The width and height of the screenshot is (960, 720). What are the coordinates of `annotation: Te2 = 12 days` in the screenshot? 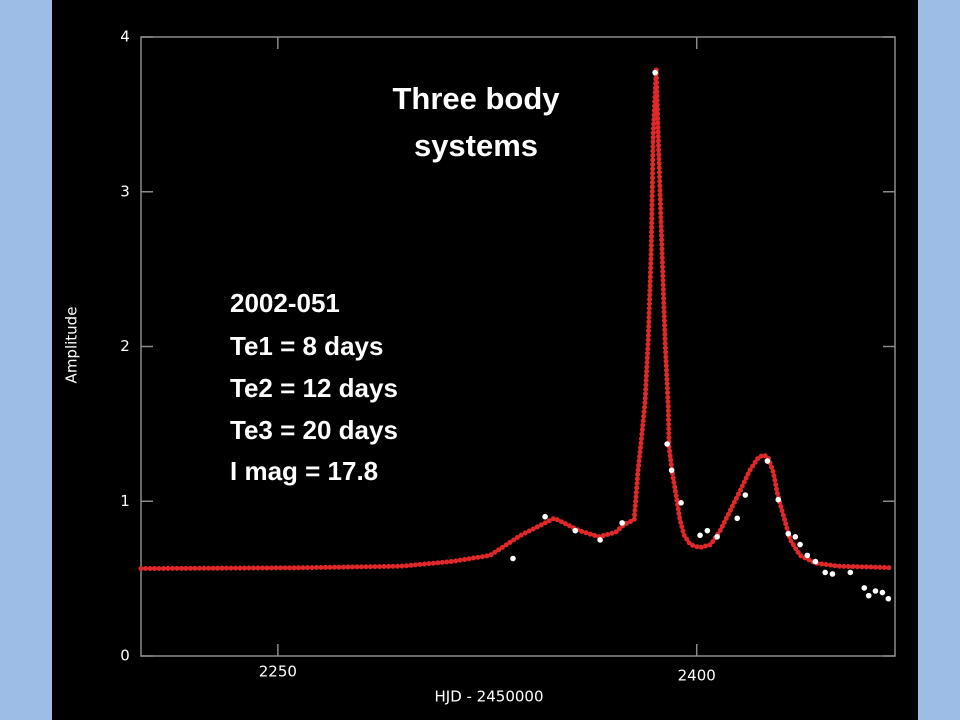 It's located at (314, 388).